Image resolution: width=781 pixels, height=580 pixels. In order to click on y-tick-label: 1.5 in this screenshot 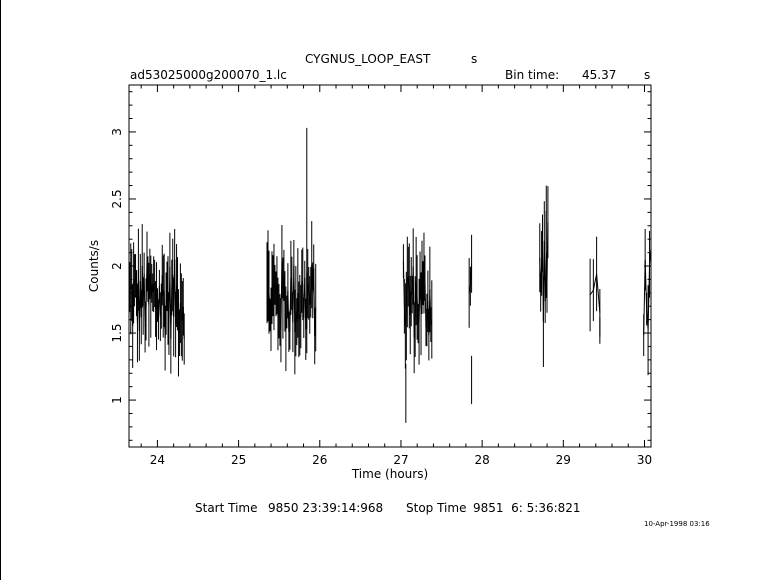, I will do `click(117, 332)`.